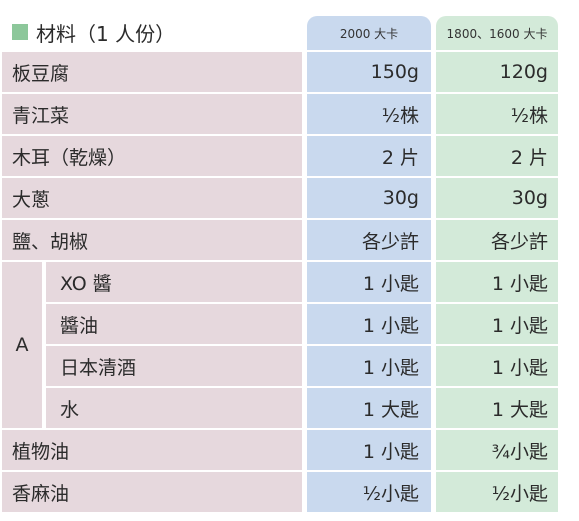 This screenshot has height=521, width=579. What do you see at coordinates (174, 282) in the screenshot?
I see `group-item-name: XO 醬` at bounding box center [174, 282].